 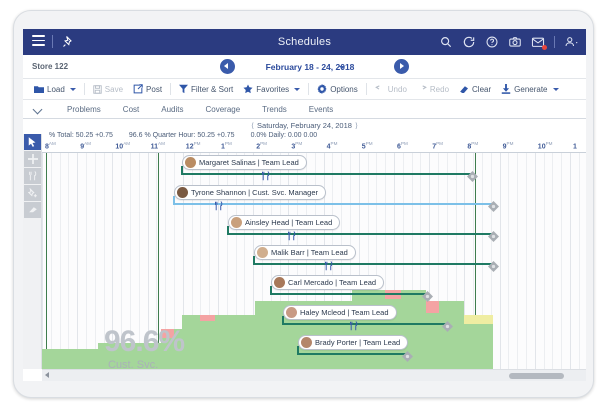 What do you see at coordinates (250, 192) in the screenshot?
I see `shift-pill: Tyrone Shannon | Cust. Svc. Manager` at bounding box center [250, 192].